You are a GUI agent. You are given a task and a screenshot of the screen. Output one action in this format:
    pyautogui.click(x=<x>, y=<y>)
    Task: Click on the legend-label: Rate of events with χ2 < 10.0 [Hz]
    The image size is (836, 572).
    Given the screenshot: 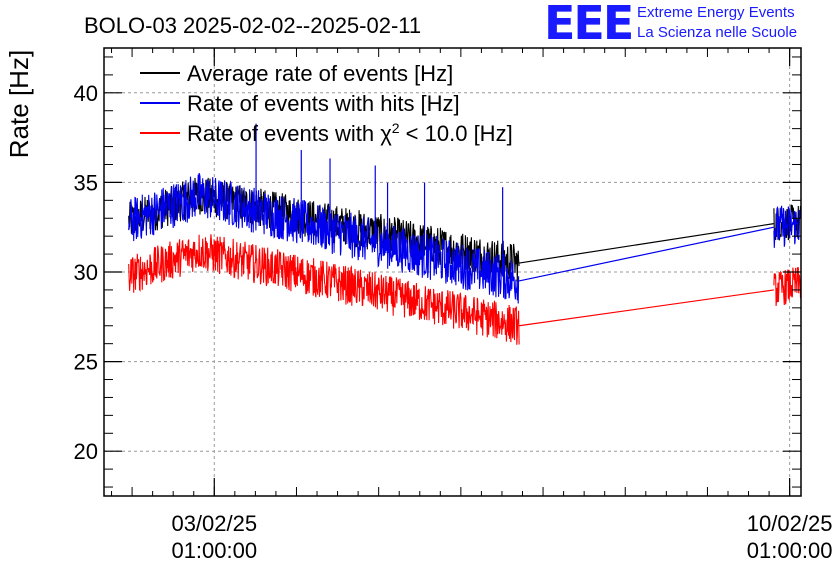 What is the action you would take?
    pyautogui.click(x=350, y=133)
    